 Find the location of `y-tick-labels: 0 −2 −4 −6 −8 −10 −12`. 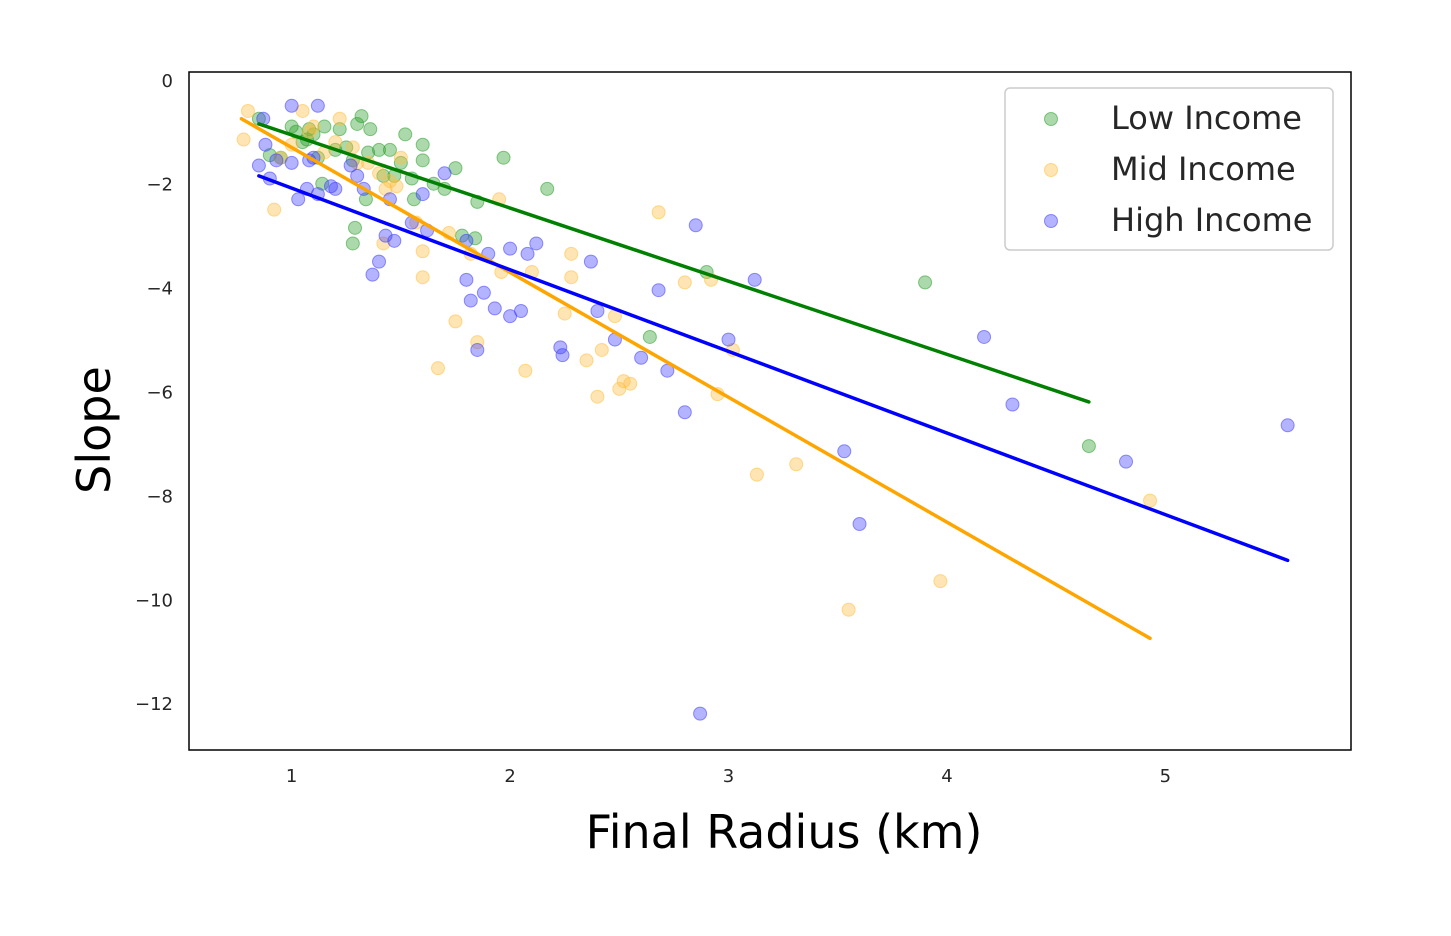

y-tick-labels: 0 −2 −4 −6 −8 −10 −12 is located at coordinates (154, 393).